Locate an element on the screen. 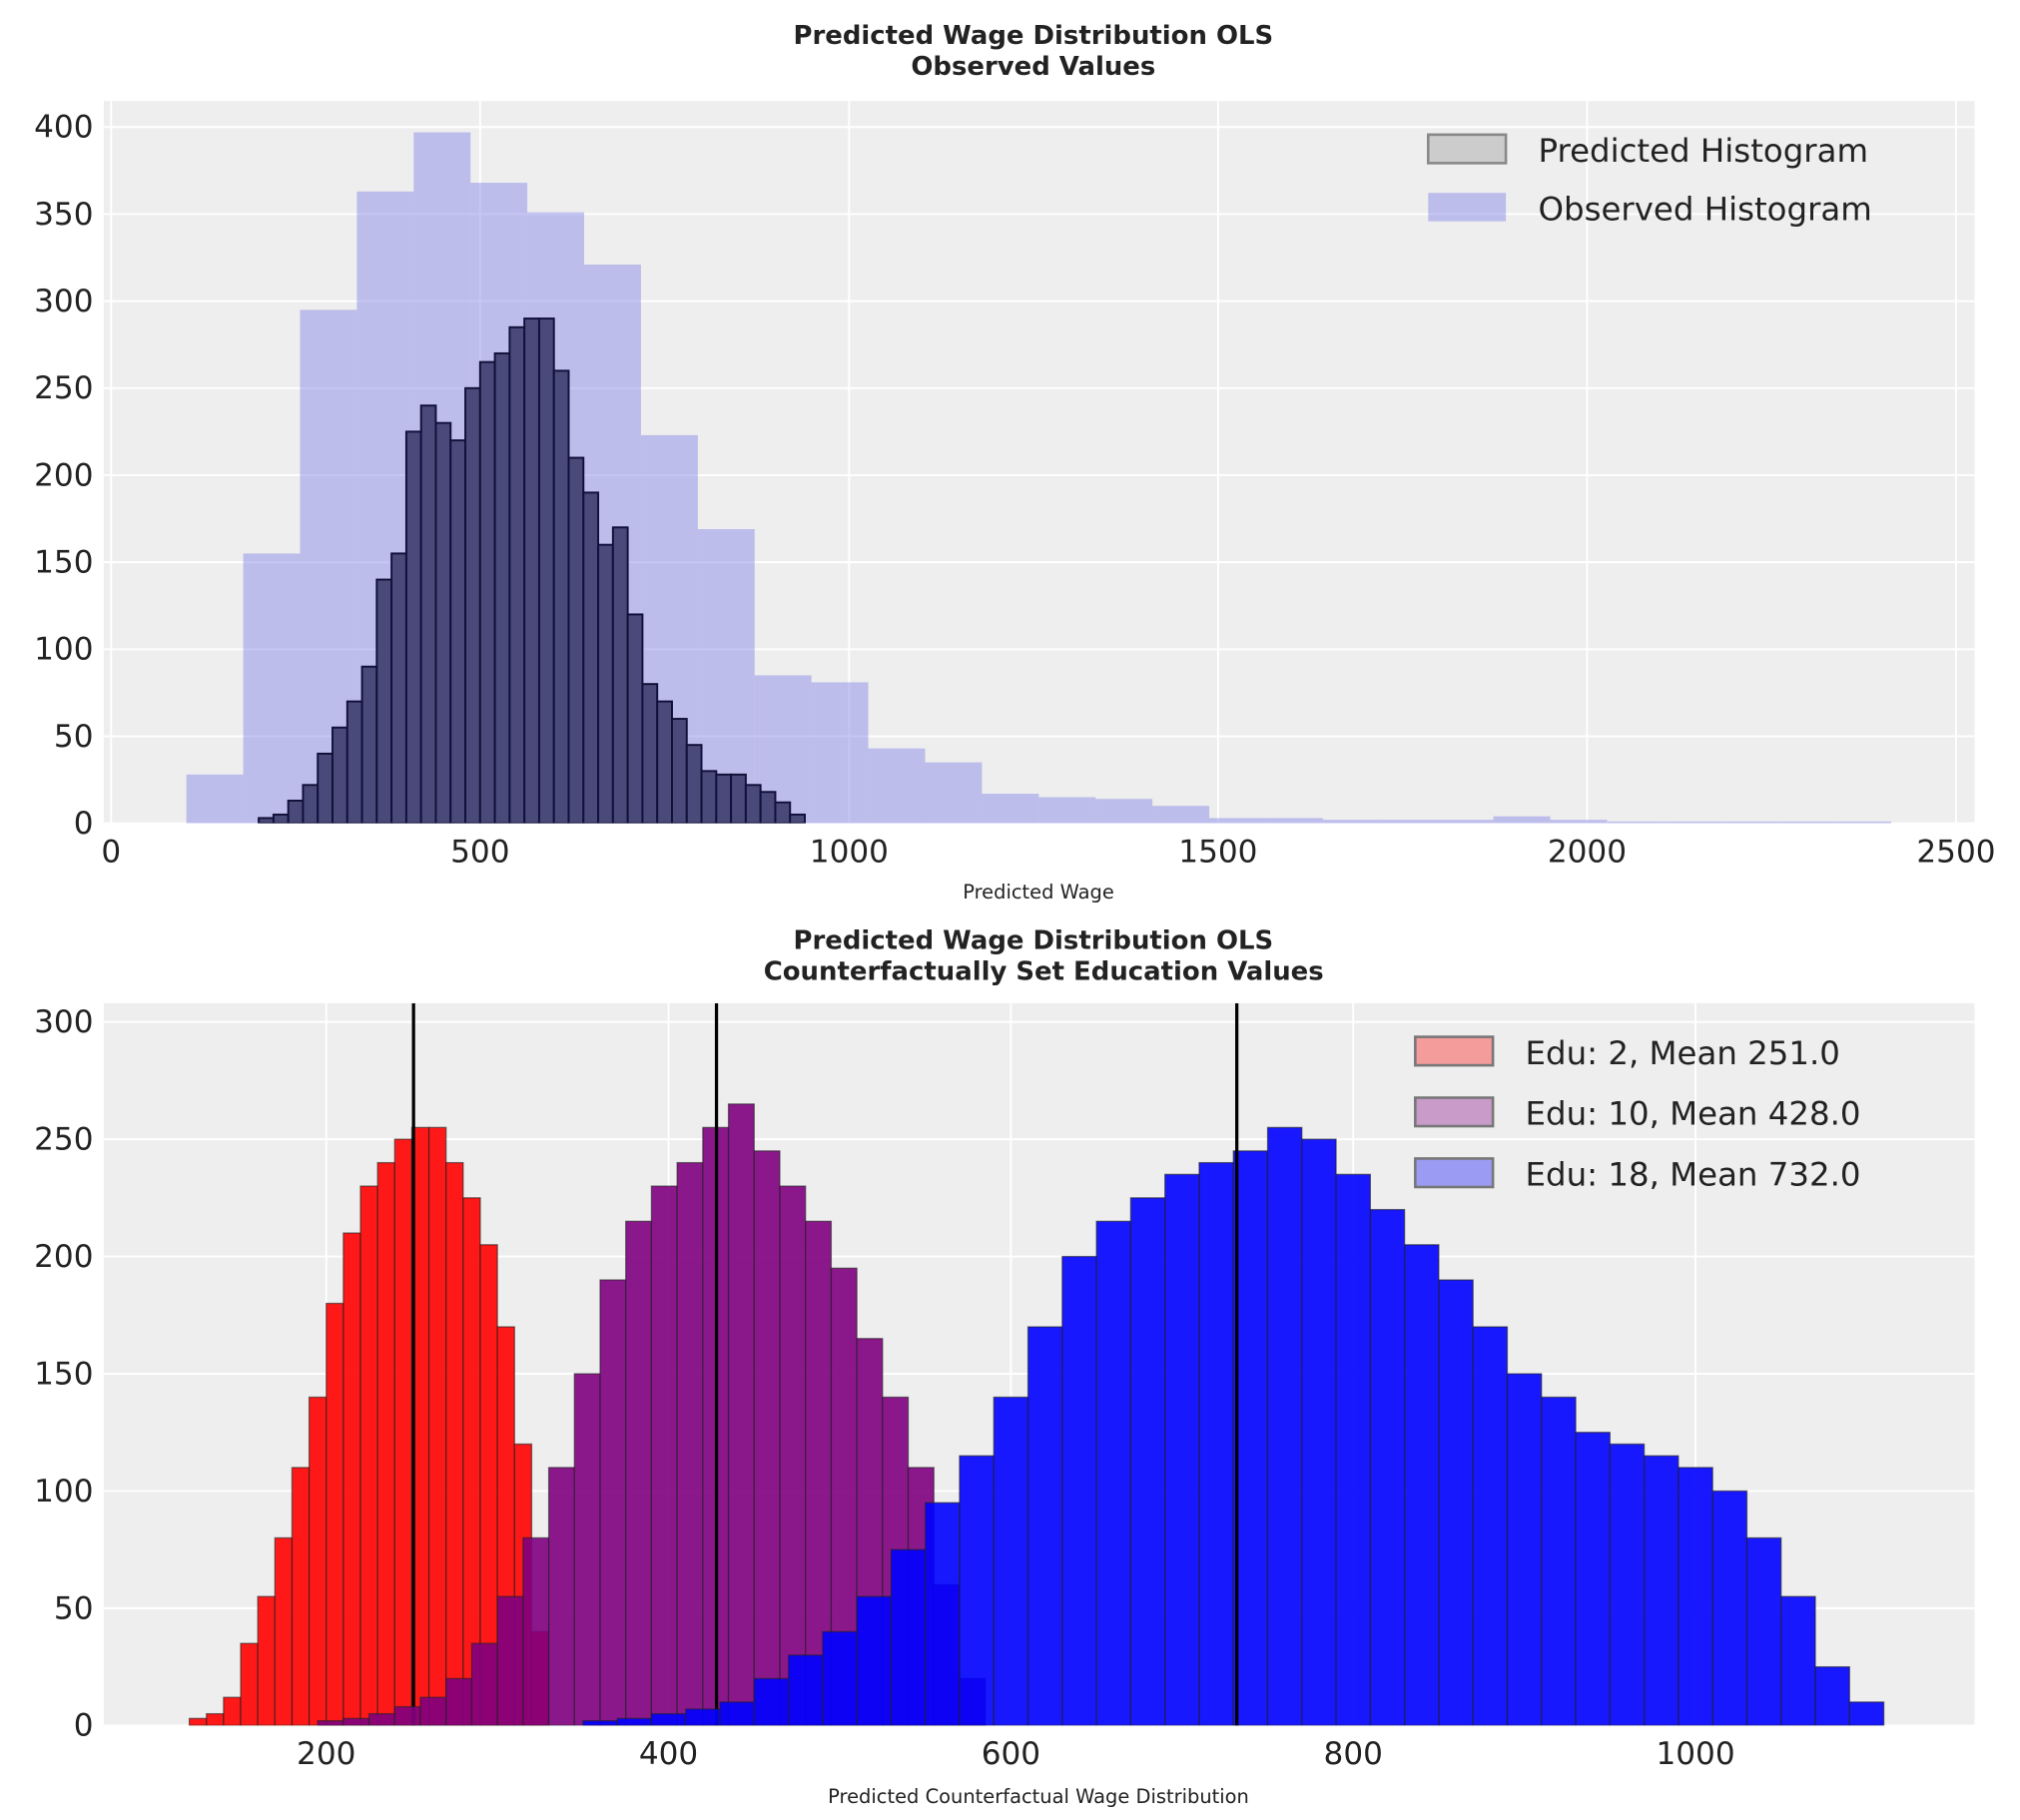 The image size is (2020, 1820). x-tick-label: 600 is located at coordinates (1011, 1754).